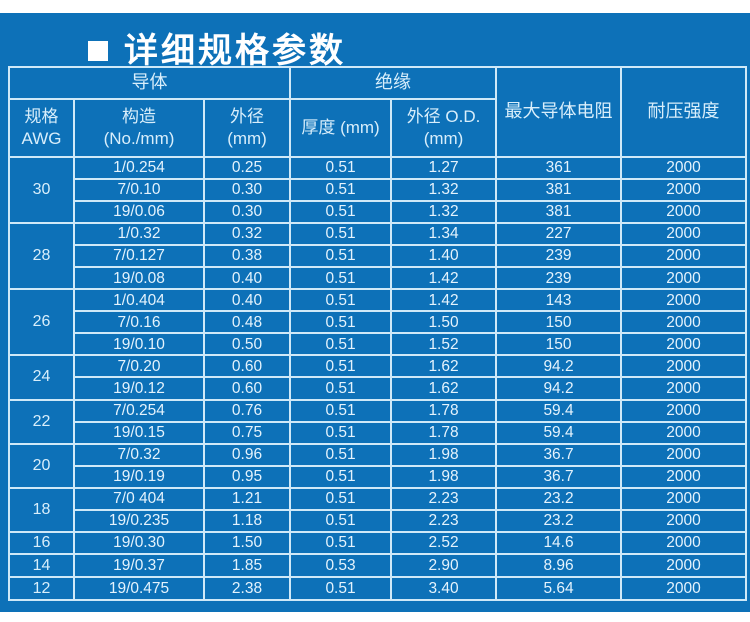 This screenshot has width=750, height=622. What do you see at coordinates (341, 128) in the screenshot?
I see `header-thickness: 厚度 (mm)` at bounding box center [341, 128].